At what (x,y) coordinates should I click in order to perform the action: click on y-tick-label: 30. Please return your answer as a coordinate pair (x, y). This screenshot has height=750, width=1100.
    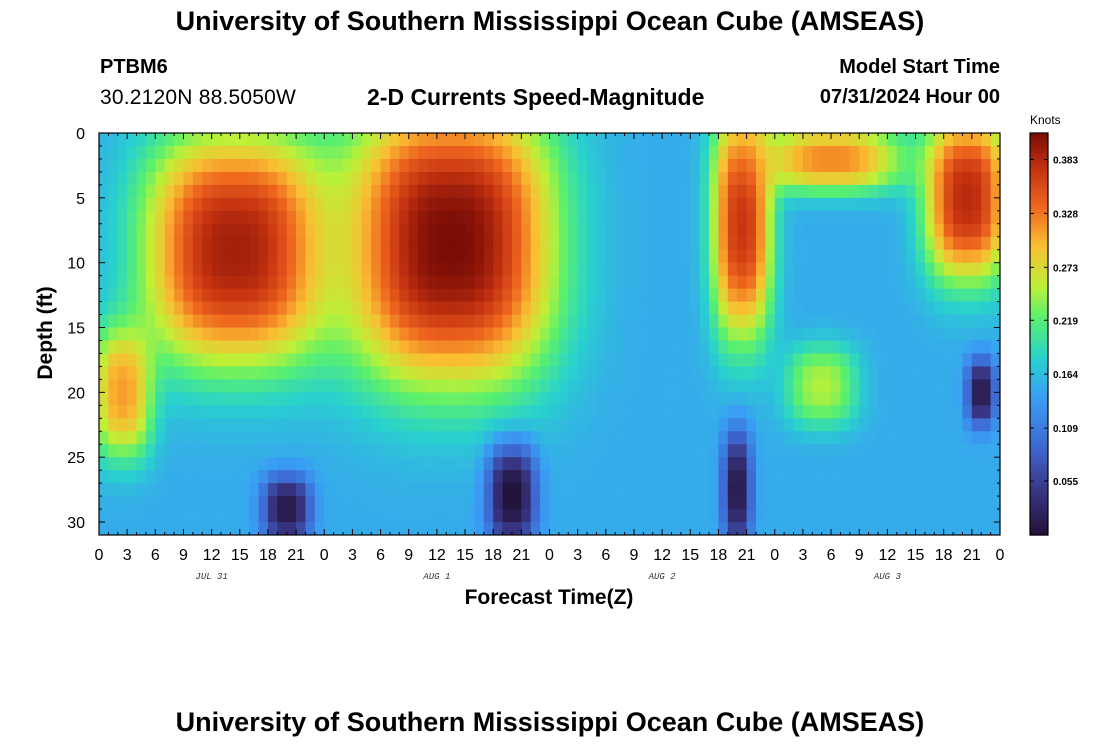
    Looking at the image, I should click on (76, 523).